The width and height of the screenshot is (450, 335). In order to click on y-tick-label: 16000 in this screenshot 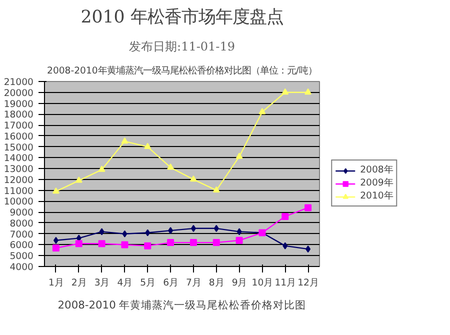, I will do `click(19, 136)`.